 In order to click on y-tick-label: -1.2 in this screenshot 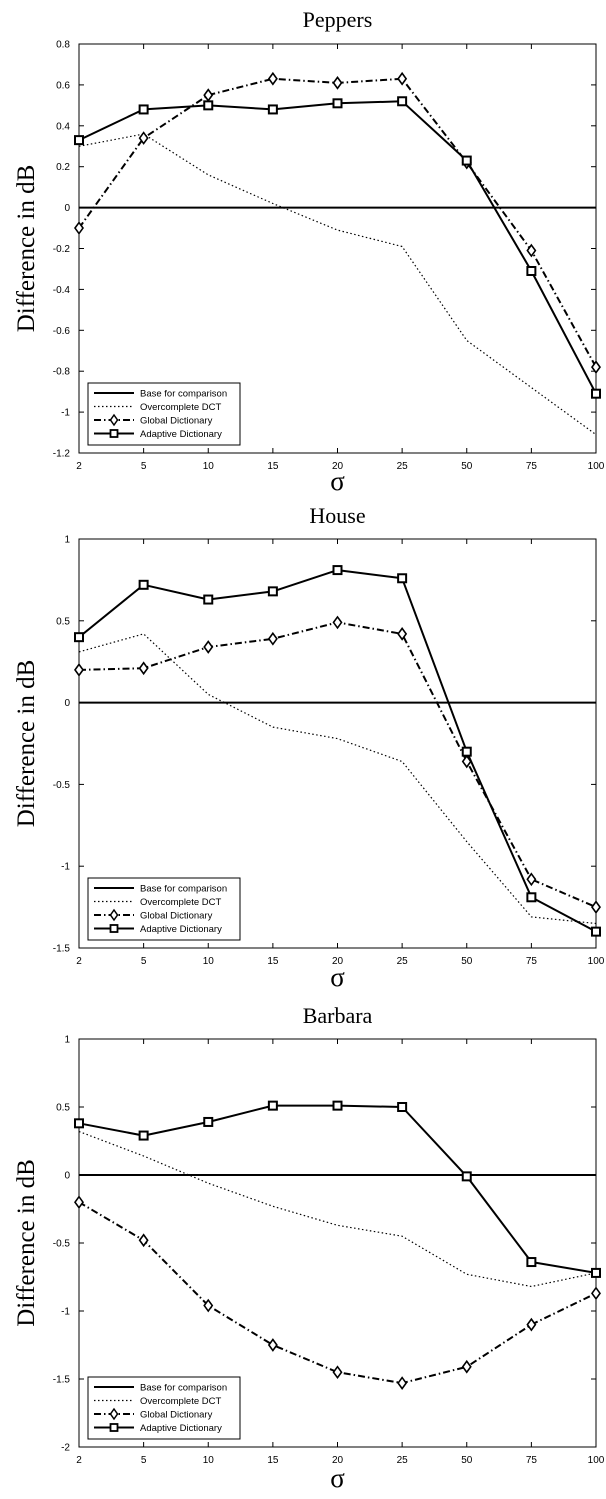, I will do `click(62, 454)`.